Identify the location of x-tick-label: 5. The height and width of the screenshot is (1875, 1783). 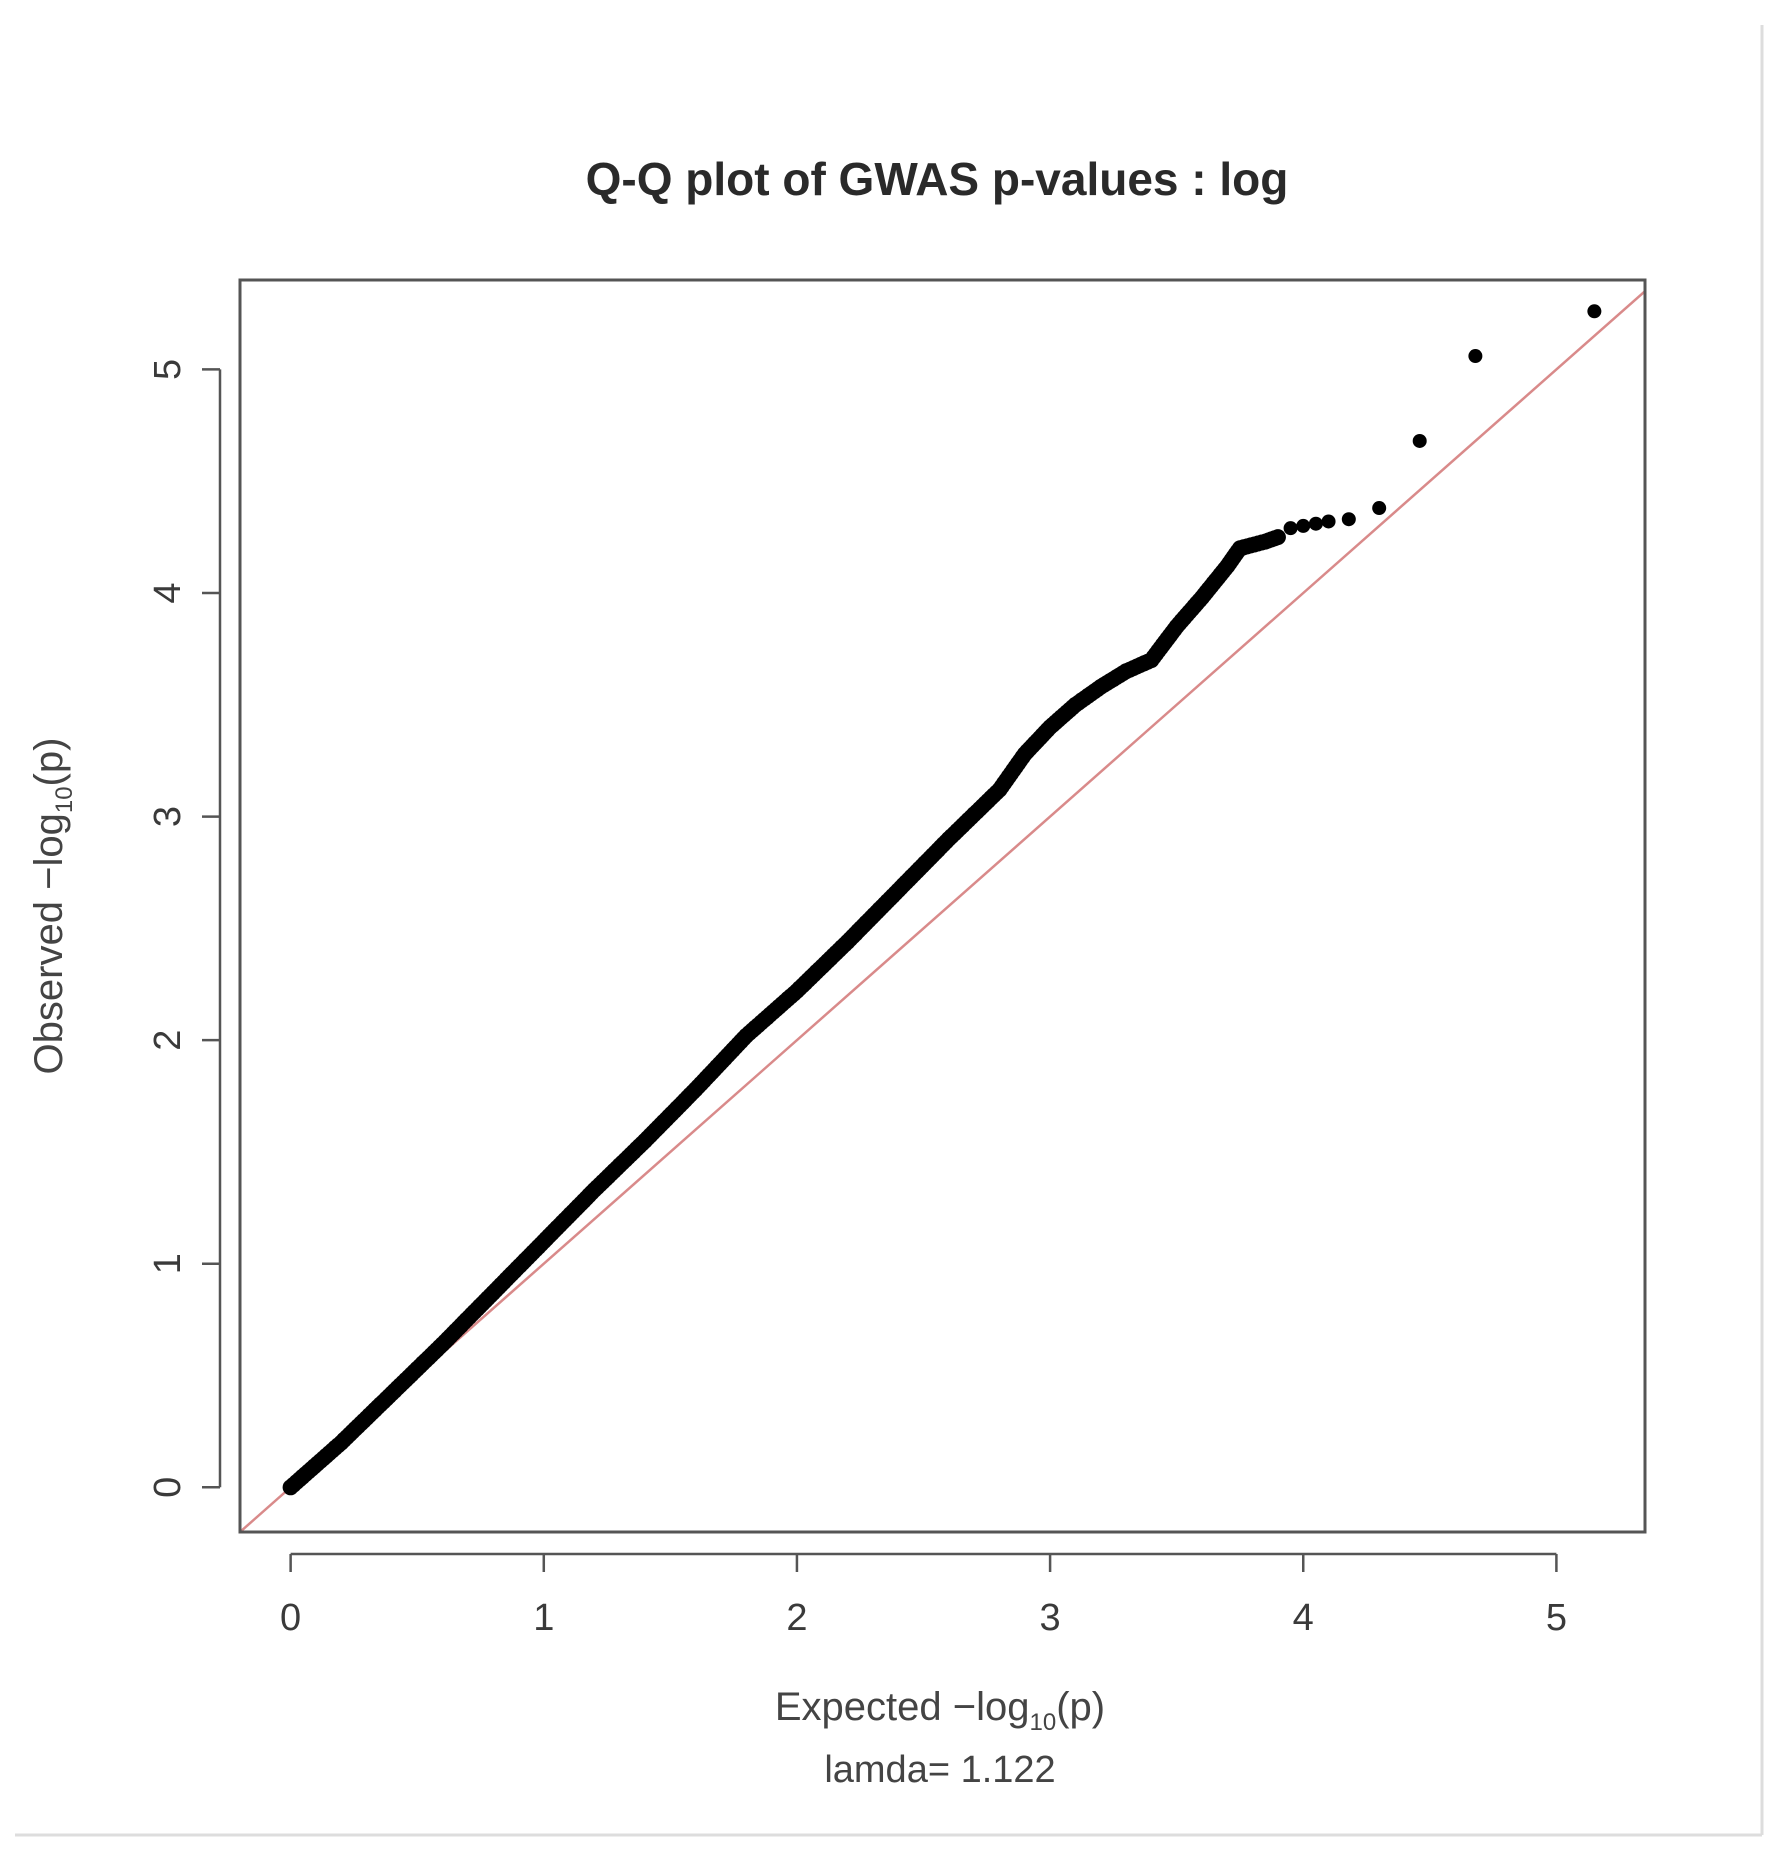
(1556, 1618).